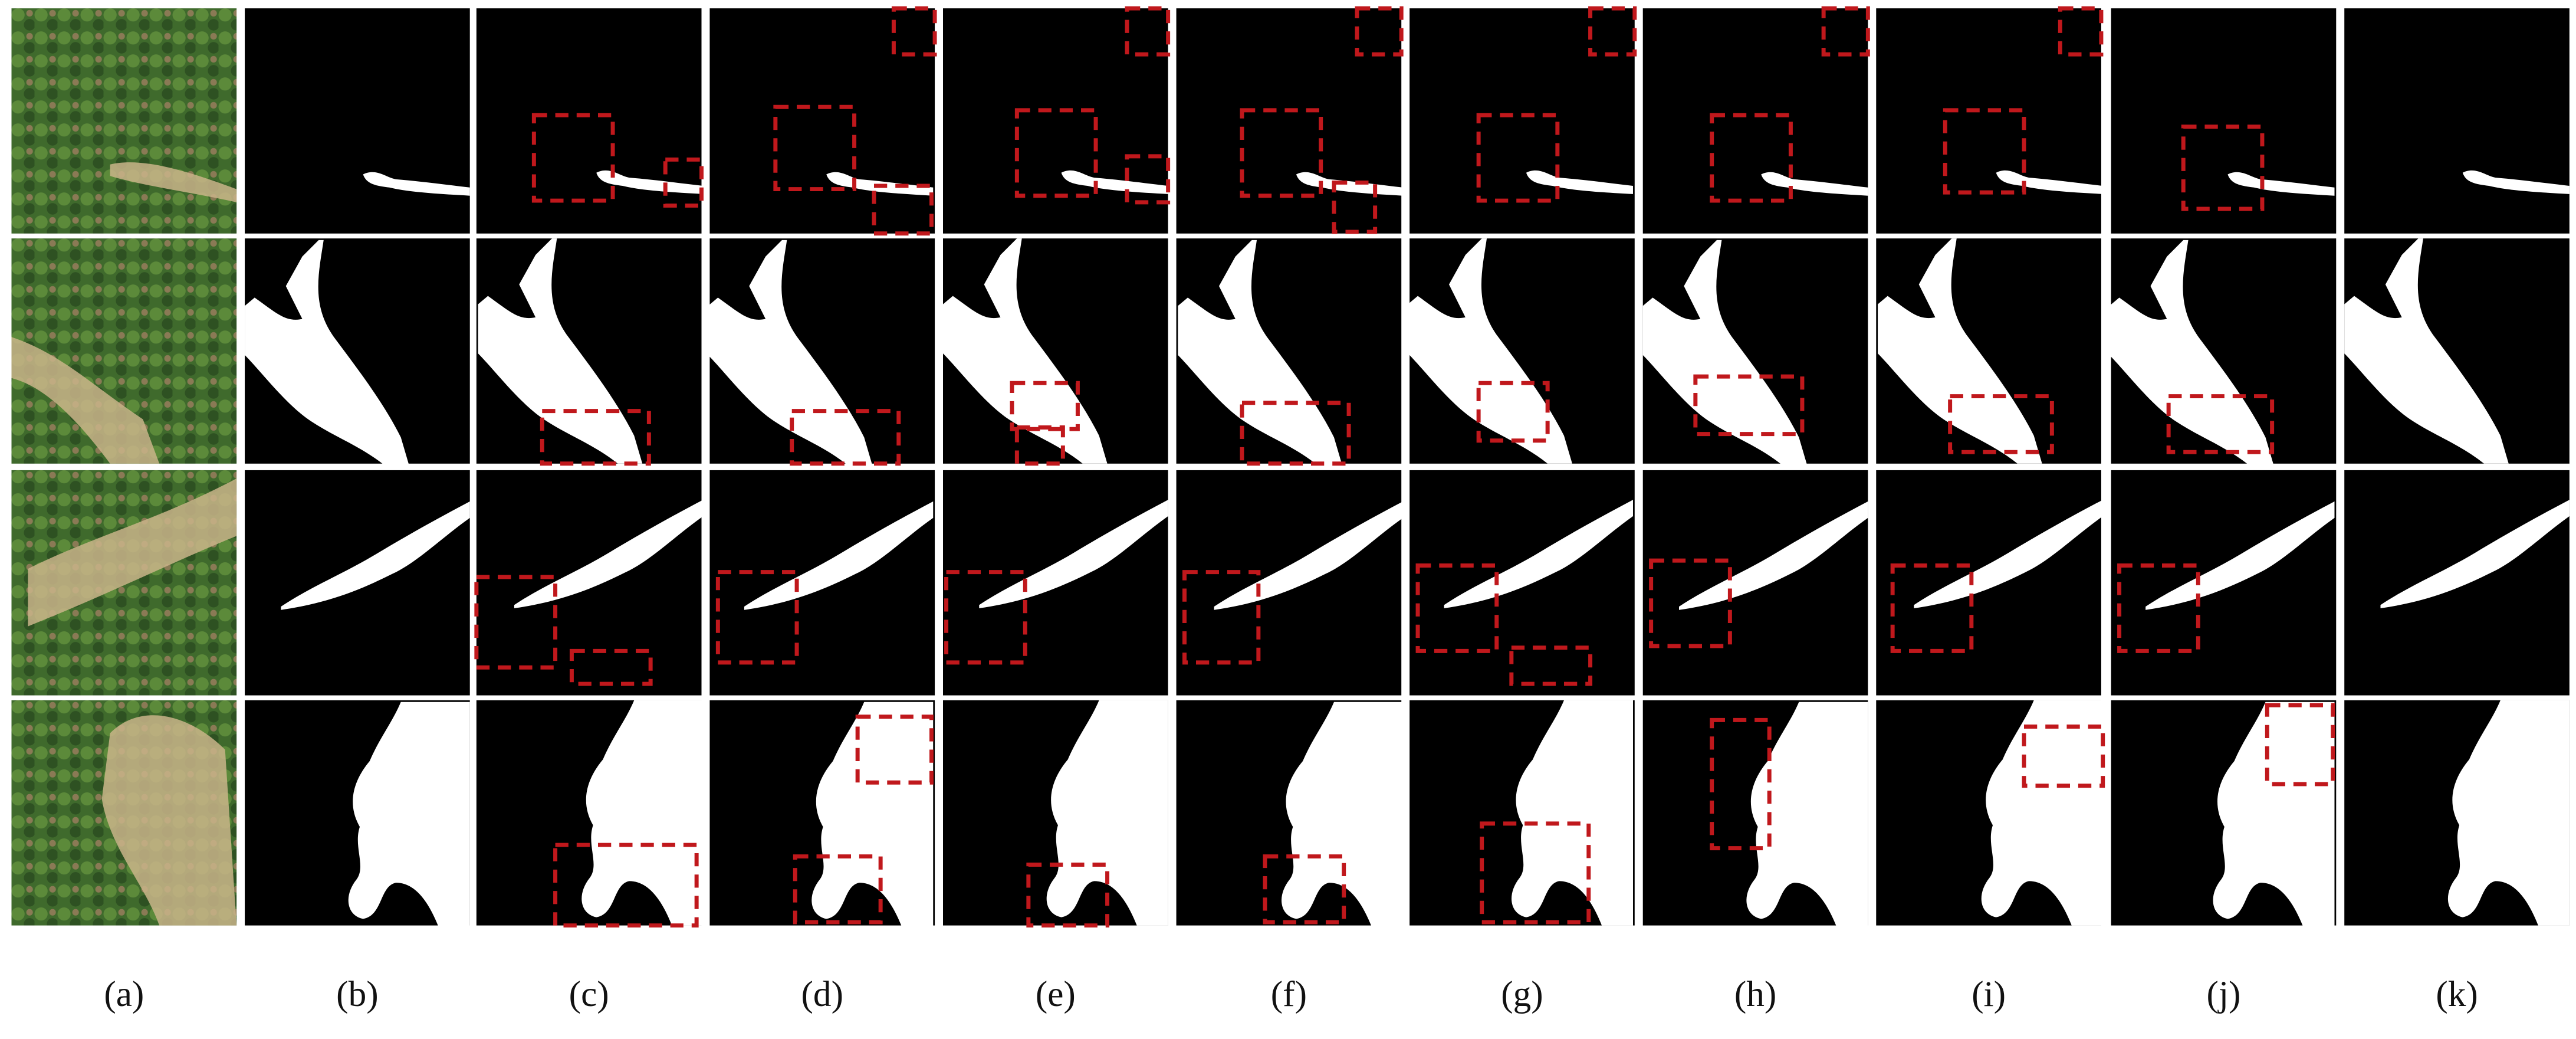  Describe the element at coordinates (2224, 994) in the screenshot. I see `panel-label: (j)` at that location.